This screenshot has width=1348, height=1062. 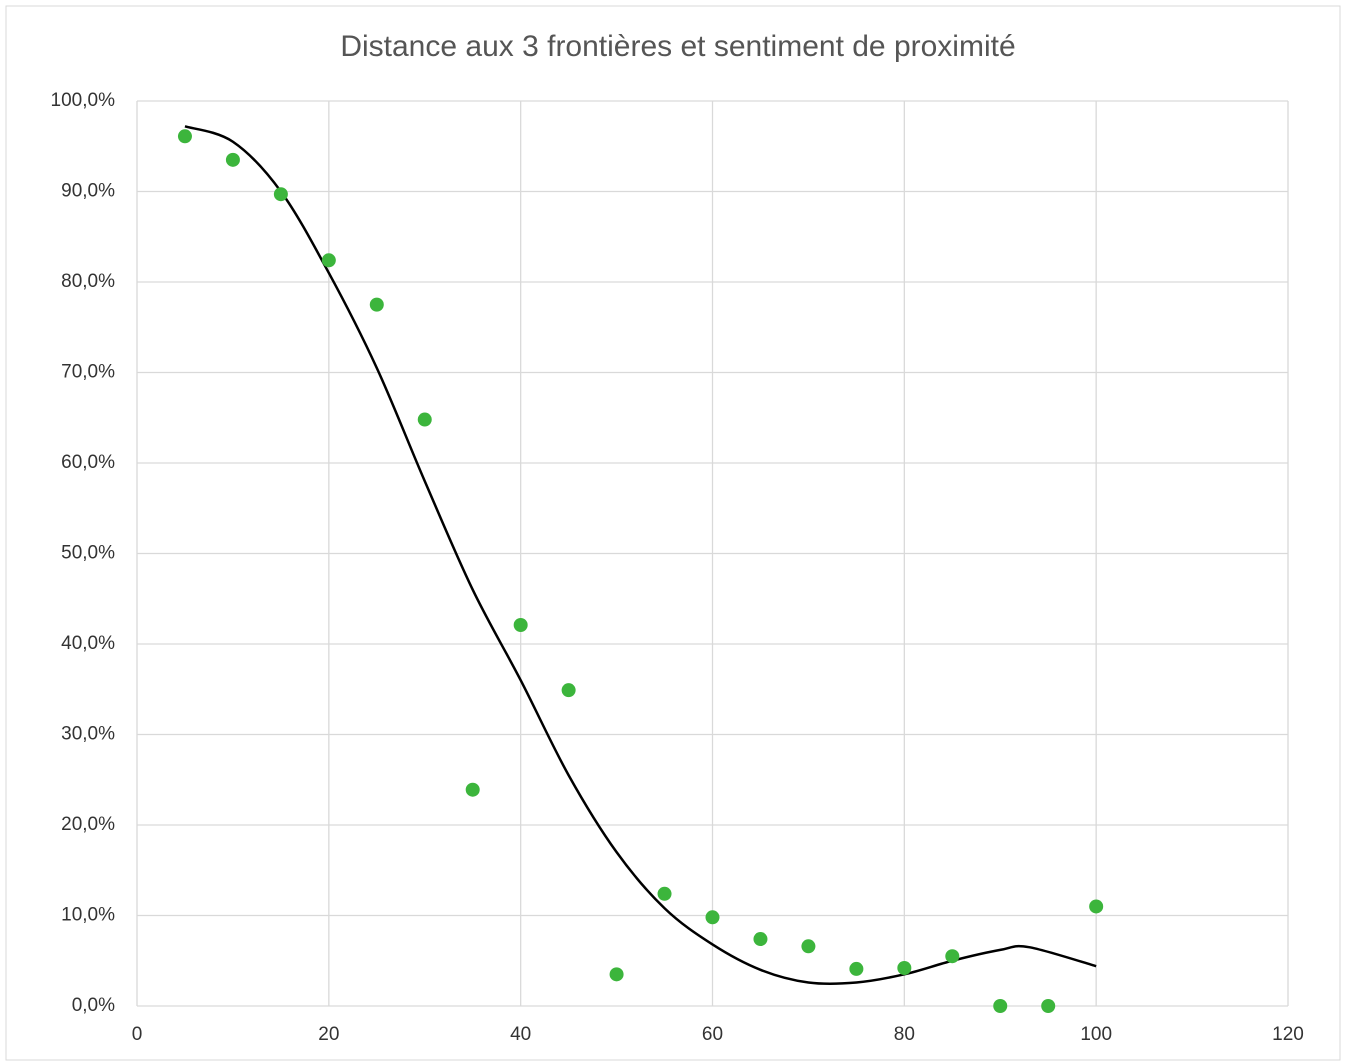 I want to click on x-tick-label: 40, so click(x=520, y=1034).